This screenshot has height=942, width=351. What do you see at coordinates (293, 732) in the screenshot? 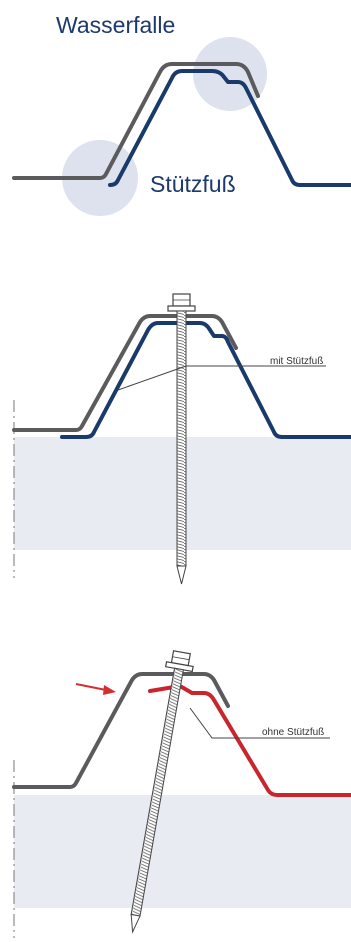
I see `label-ohne-stuetzfuss: ohne Stützfuß` at bounding box center [293, 732].